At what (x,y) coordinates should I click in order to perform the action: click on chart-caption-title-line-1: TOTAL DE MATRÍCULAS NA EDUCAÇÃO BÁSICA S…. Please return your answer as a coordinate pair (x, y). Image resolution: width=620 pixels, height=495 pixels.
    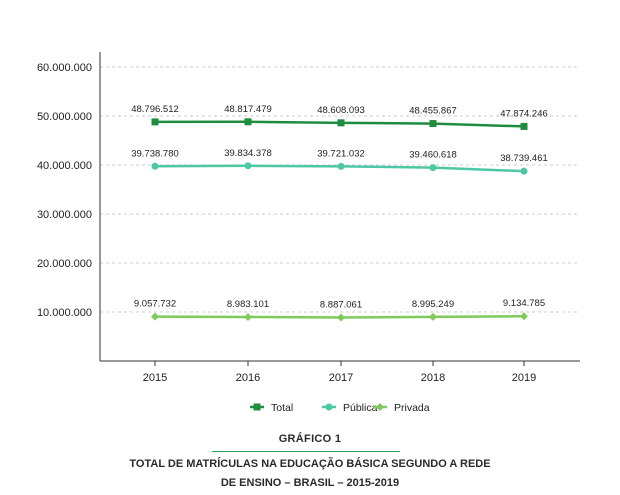
    Looking at the image, I should click on (310, 464).